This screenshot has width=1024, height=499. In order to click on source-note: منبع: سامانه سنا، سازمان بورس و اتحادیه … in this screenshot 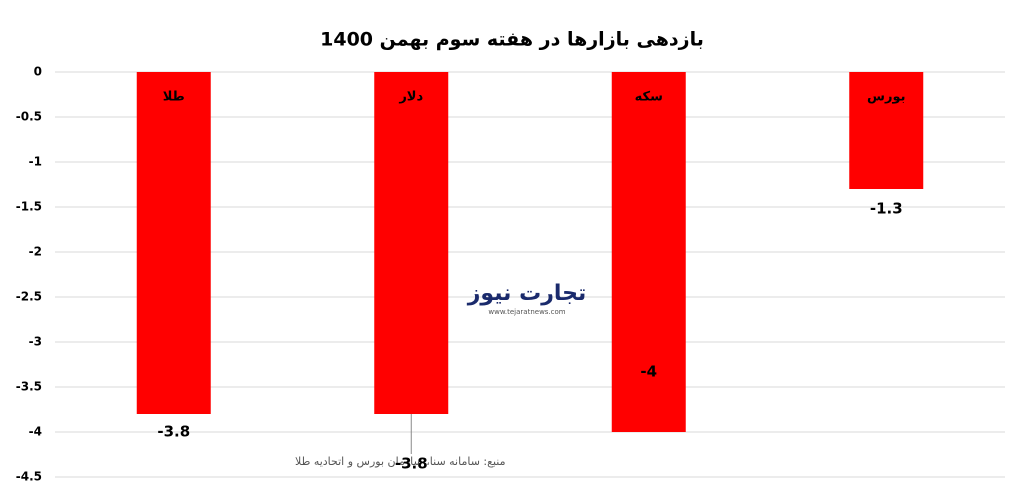, I will do `click(400, 461)`.